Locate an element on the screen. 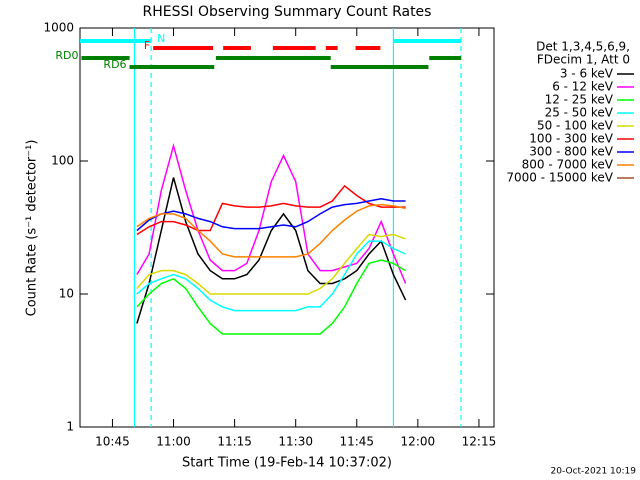  flag-label: RD6 is located at coordinates (114, 64).